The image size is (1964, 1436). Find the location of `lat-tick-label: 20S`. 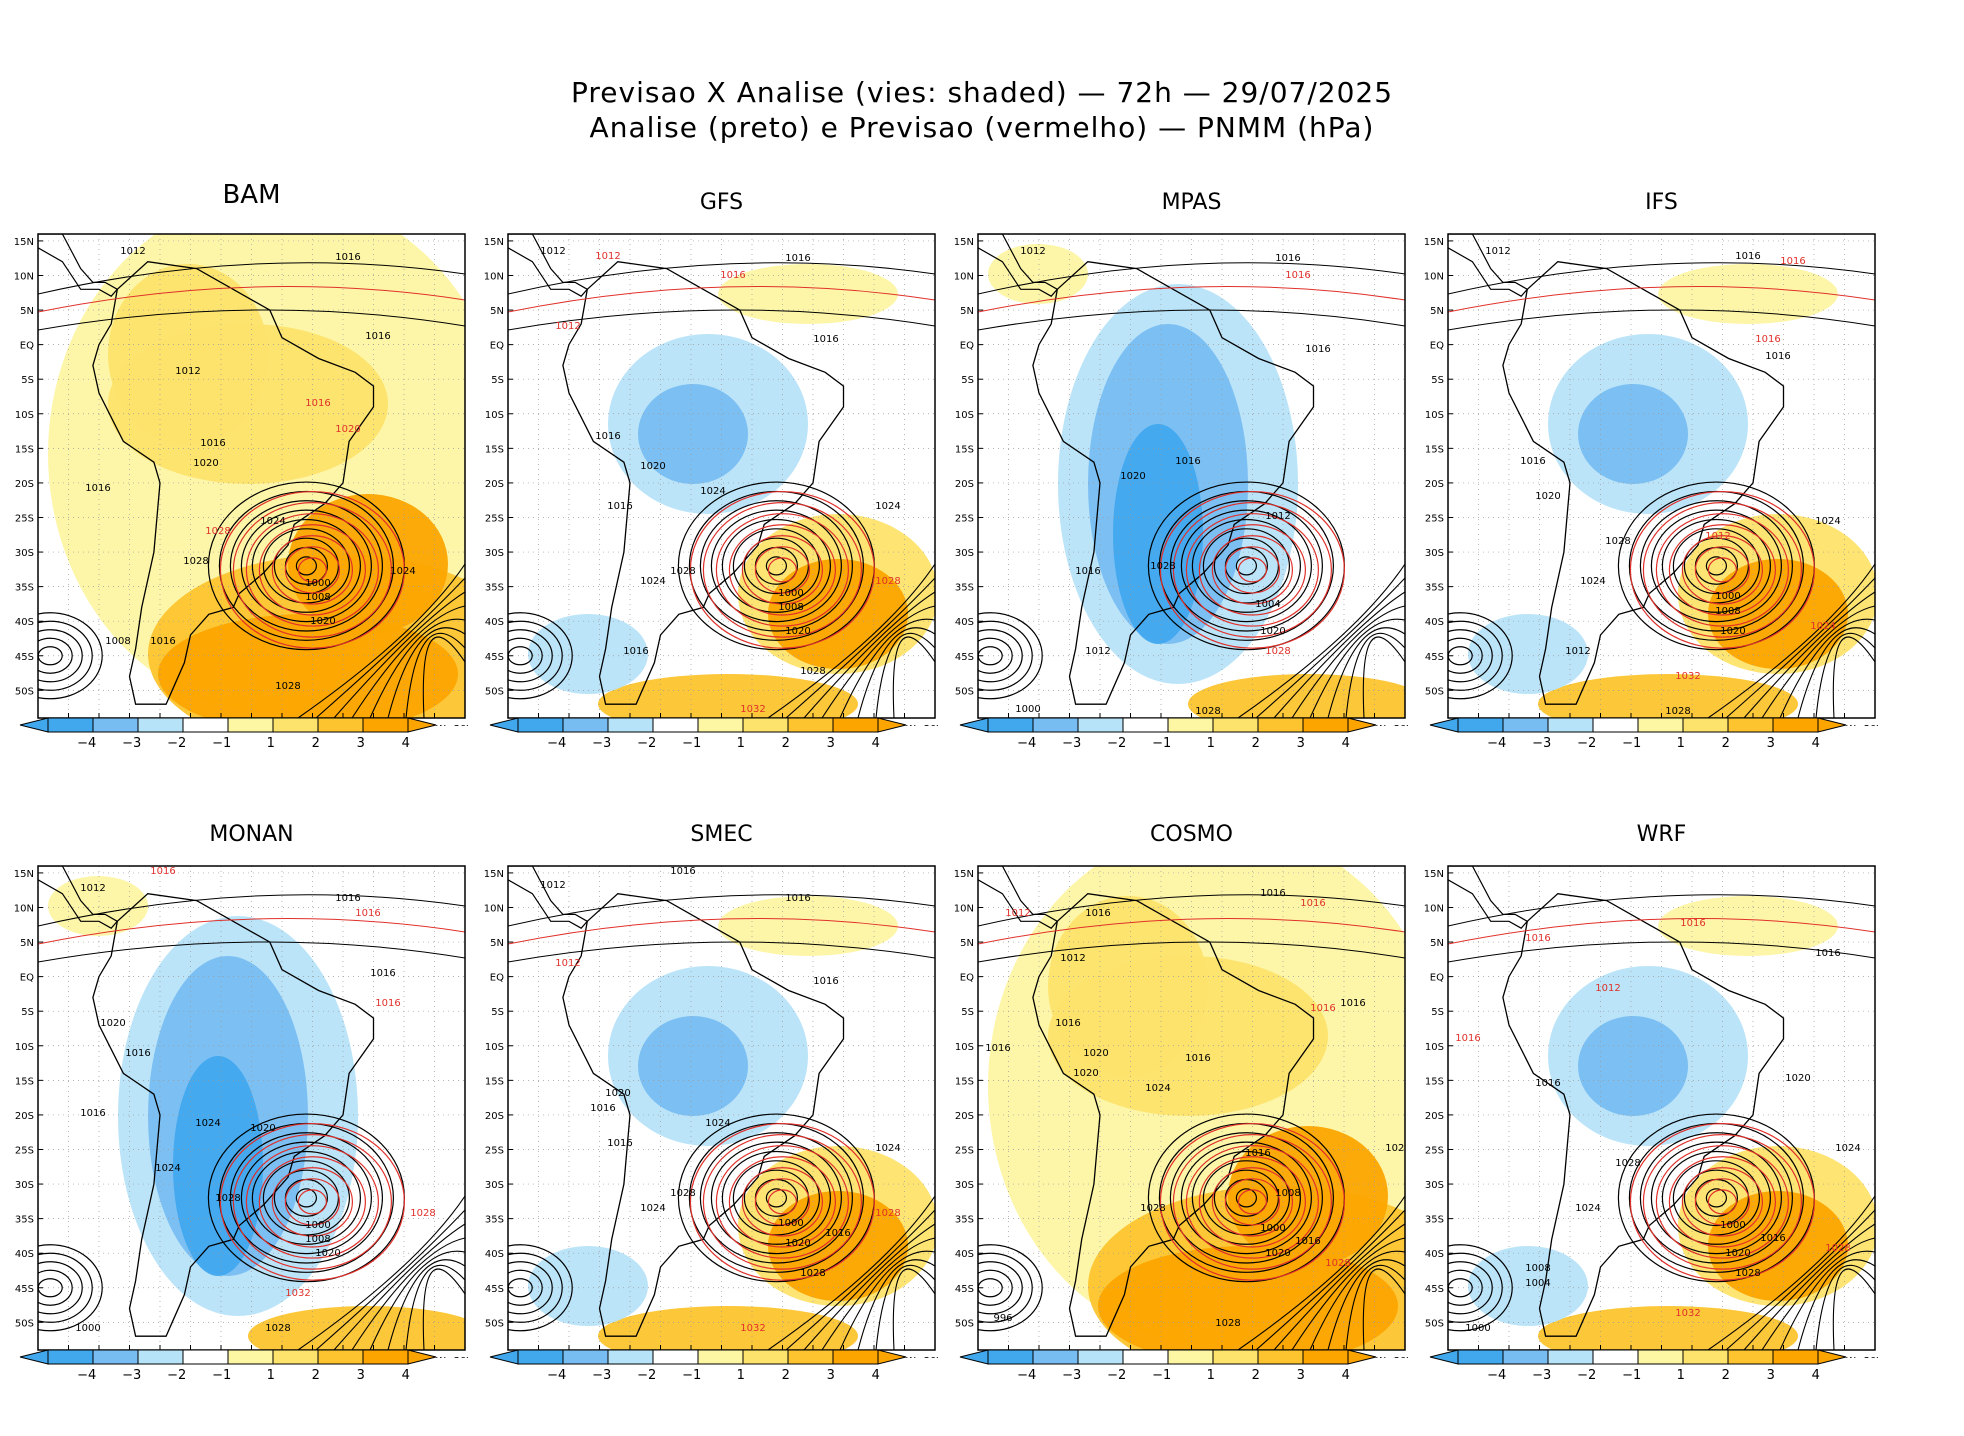

lat-tick-label: 20S is located at coordinates (24, 1116).